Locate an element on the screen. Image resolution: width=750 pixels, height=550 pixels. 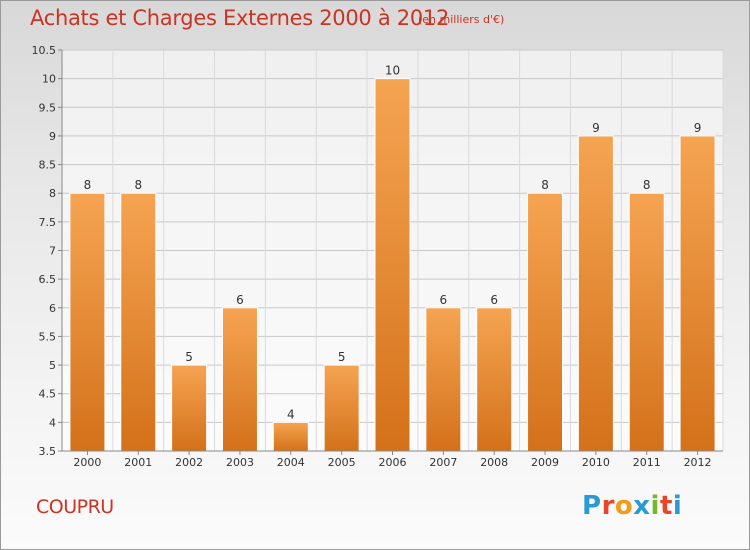
x-tick-label: 2011 is located at coordinates (647, 462).